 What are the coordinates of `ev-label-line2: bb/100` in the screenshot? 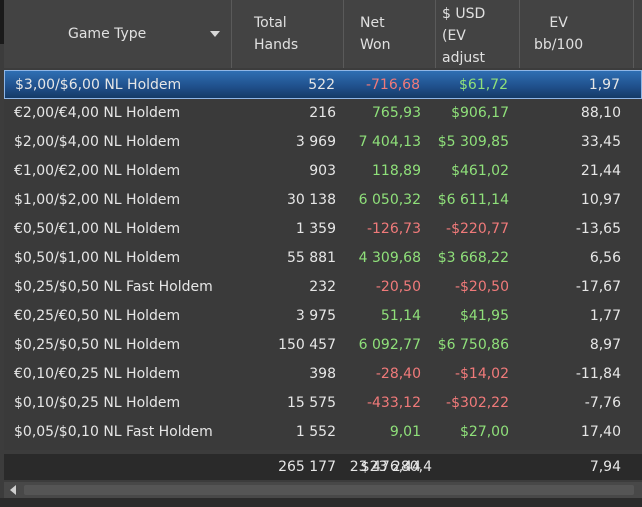 It's located at (559, 45).